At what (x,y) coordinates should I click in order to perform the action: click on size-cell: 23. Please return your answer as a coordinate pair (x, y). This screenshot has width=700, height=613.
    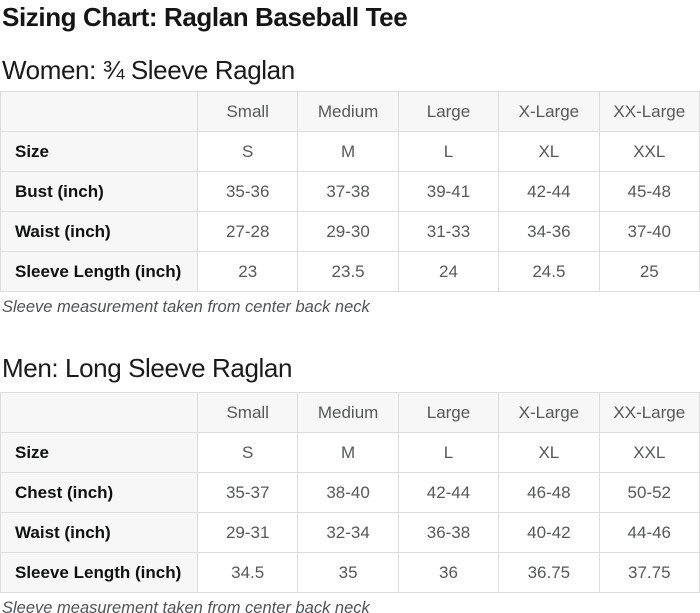
    Looking at the image, I should click on (247, 271).